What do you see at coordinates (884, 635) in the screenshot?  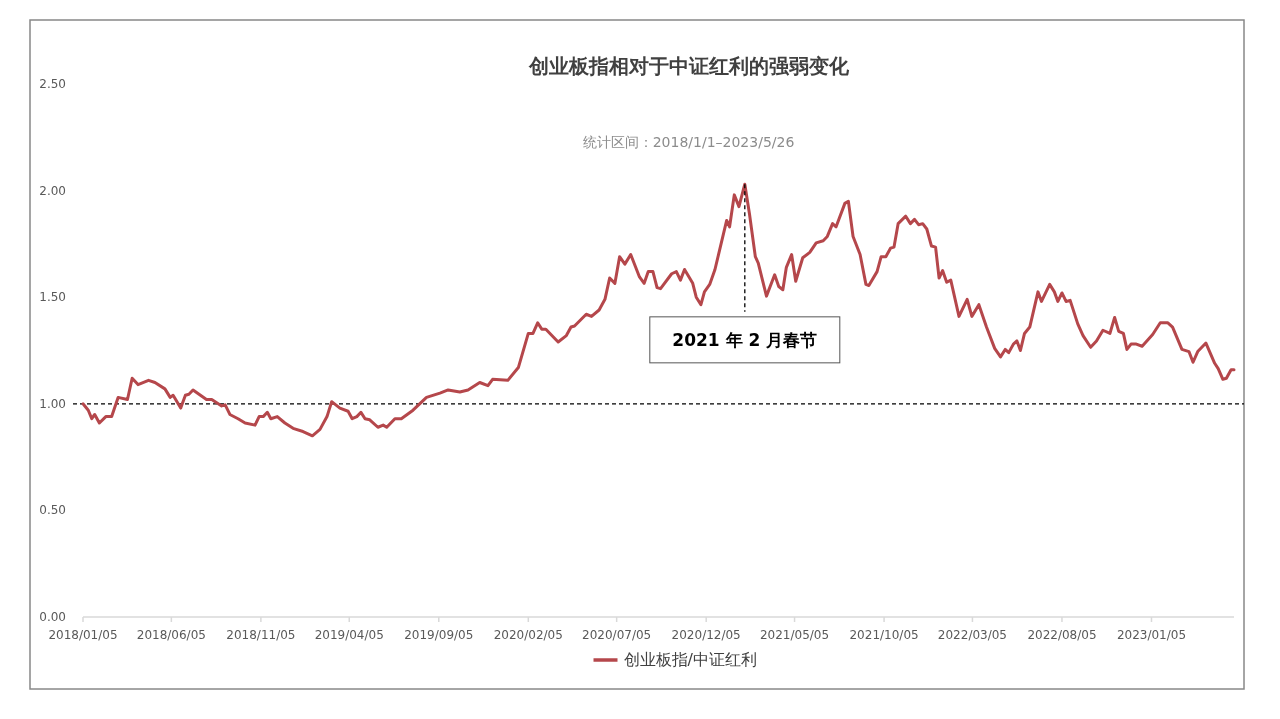 I see `x-tick-label: 2021/10/05` at bounding box center [884, 635].